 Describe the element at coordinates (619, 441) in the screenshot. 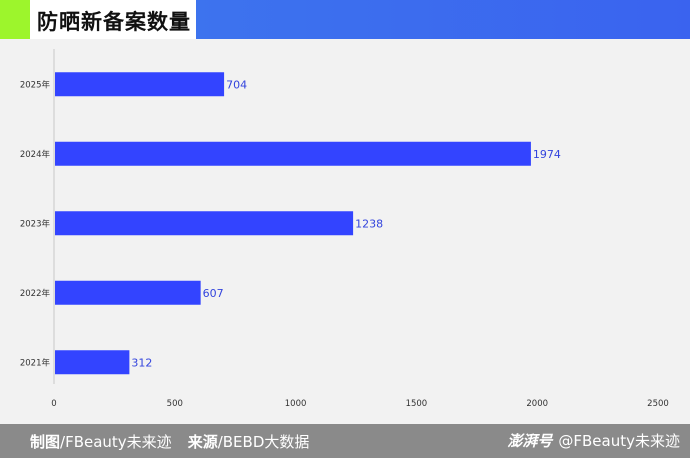

I see `platform-handle: @FBeauty未来迹` at that location.